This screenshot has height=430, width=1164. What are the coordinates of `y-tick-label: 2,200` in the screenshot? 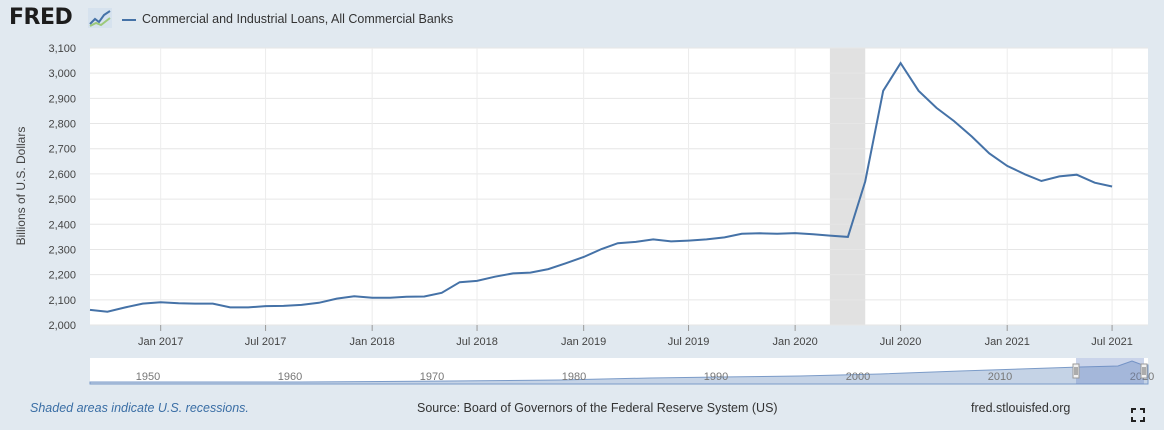 It's located at (62, 276).